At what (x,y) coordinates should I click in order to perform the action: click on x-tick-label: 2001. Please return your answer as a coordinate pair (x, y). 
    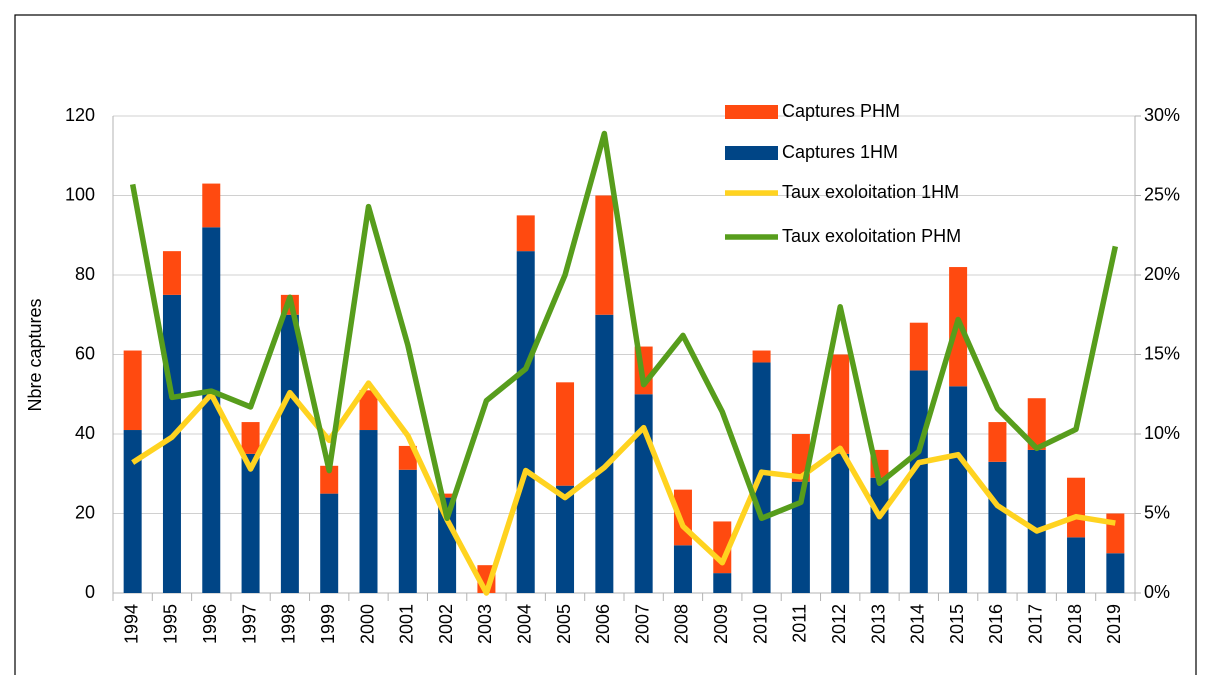
    Looking at the image, I should click on (407, 624).